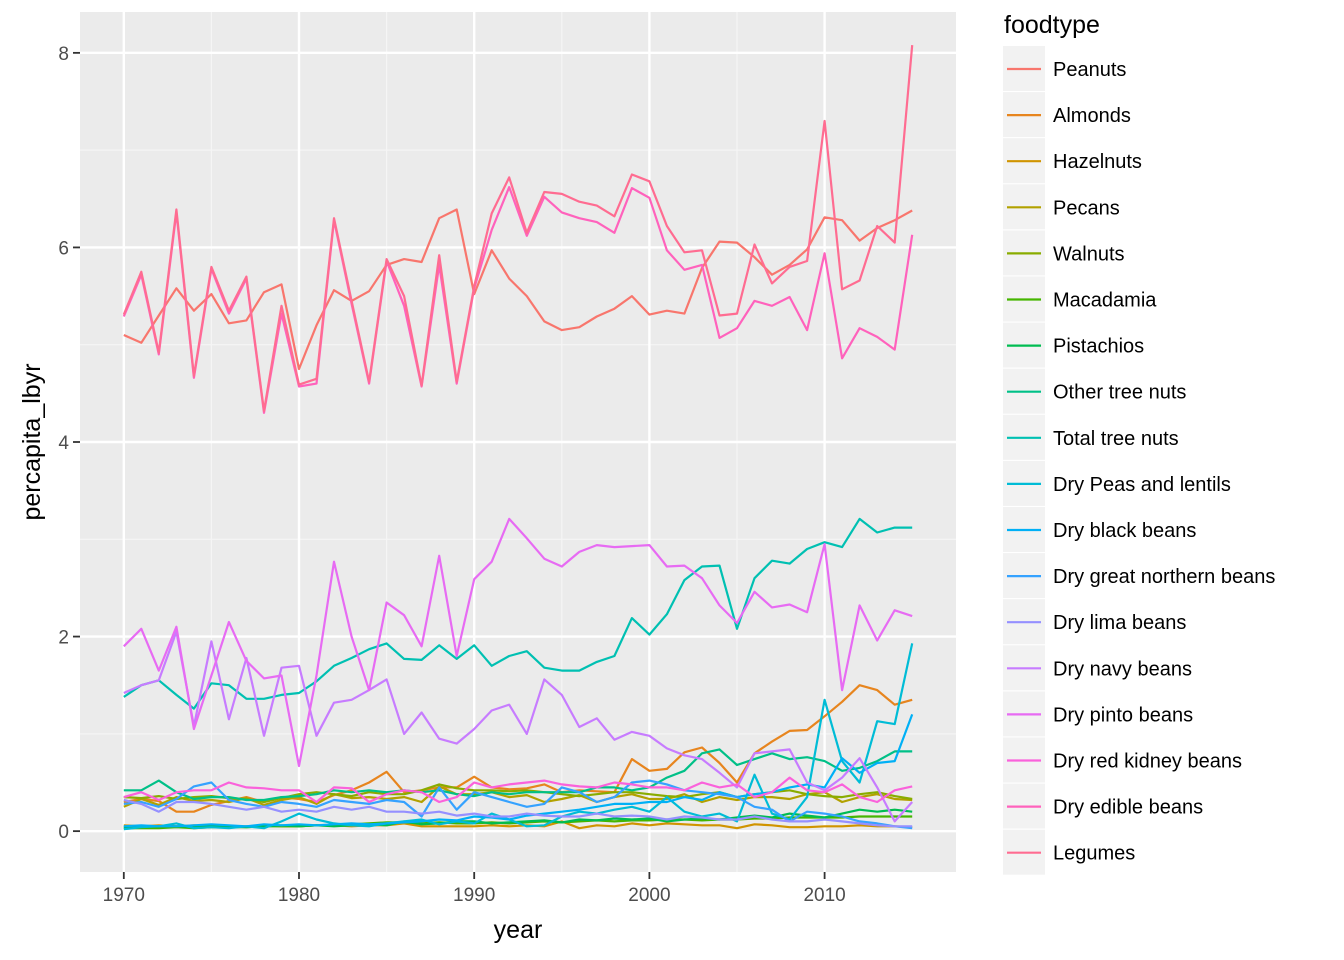  Describe the element at coordinates (124, 895) in the screenshot. I see `x-tick-label: 1970` at that location.